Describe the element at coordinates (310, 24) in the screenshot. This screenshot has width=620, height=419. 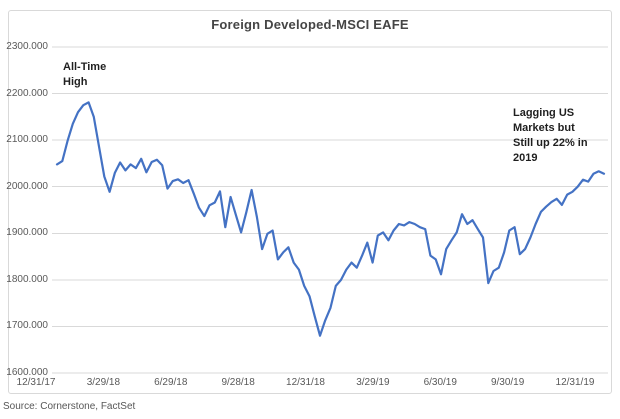
I see `chart-title: Foreign Developed-MSCI EAFE` at that location.